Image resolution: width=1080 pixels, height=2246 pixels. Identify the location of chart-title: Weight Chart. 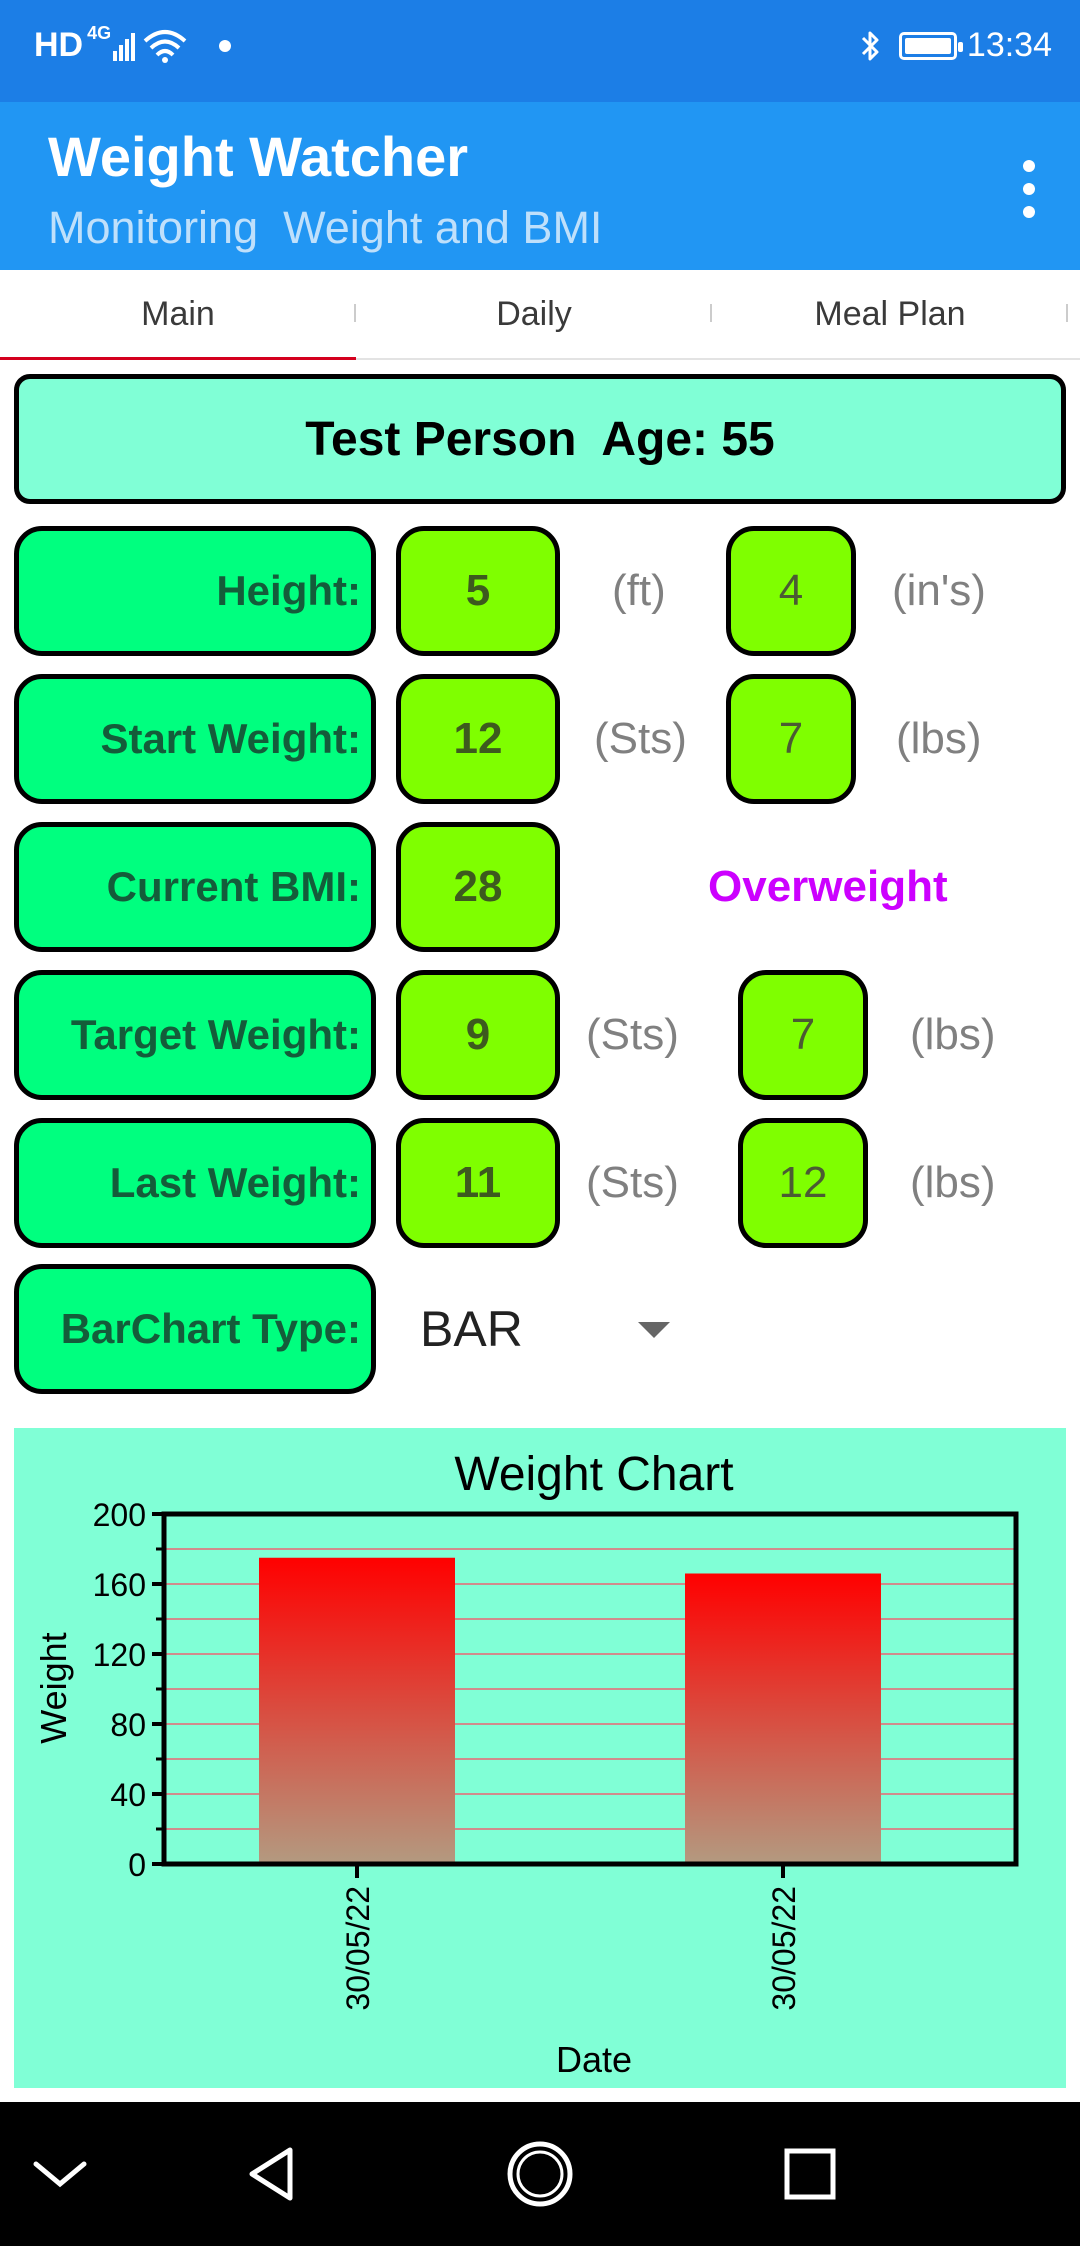
(593, 1474).